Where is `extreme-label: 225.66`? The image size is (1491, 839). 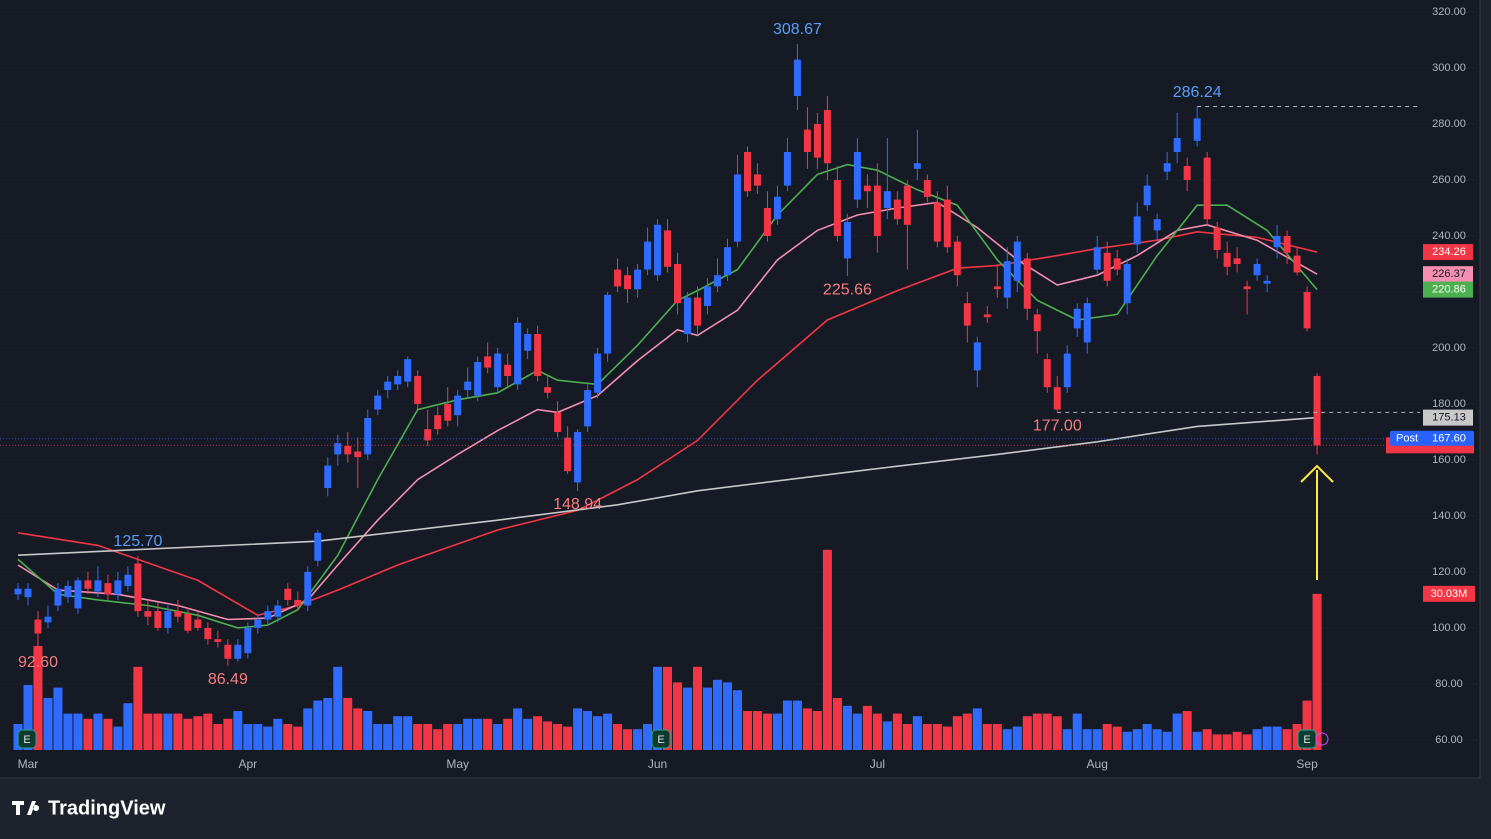 extreme-label: 225.66 is located at coordinates (847, 289).